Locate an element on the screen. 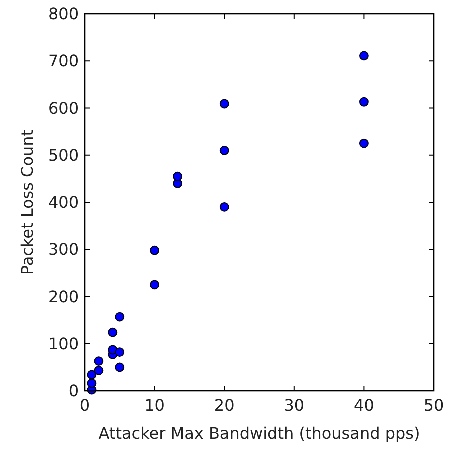 This screenshot has height=455, width=468. y-tick-label: 700 is located at coordinates (63, 61).